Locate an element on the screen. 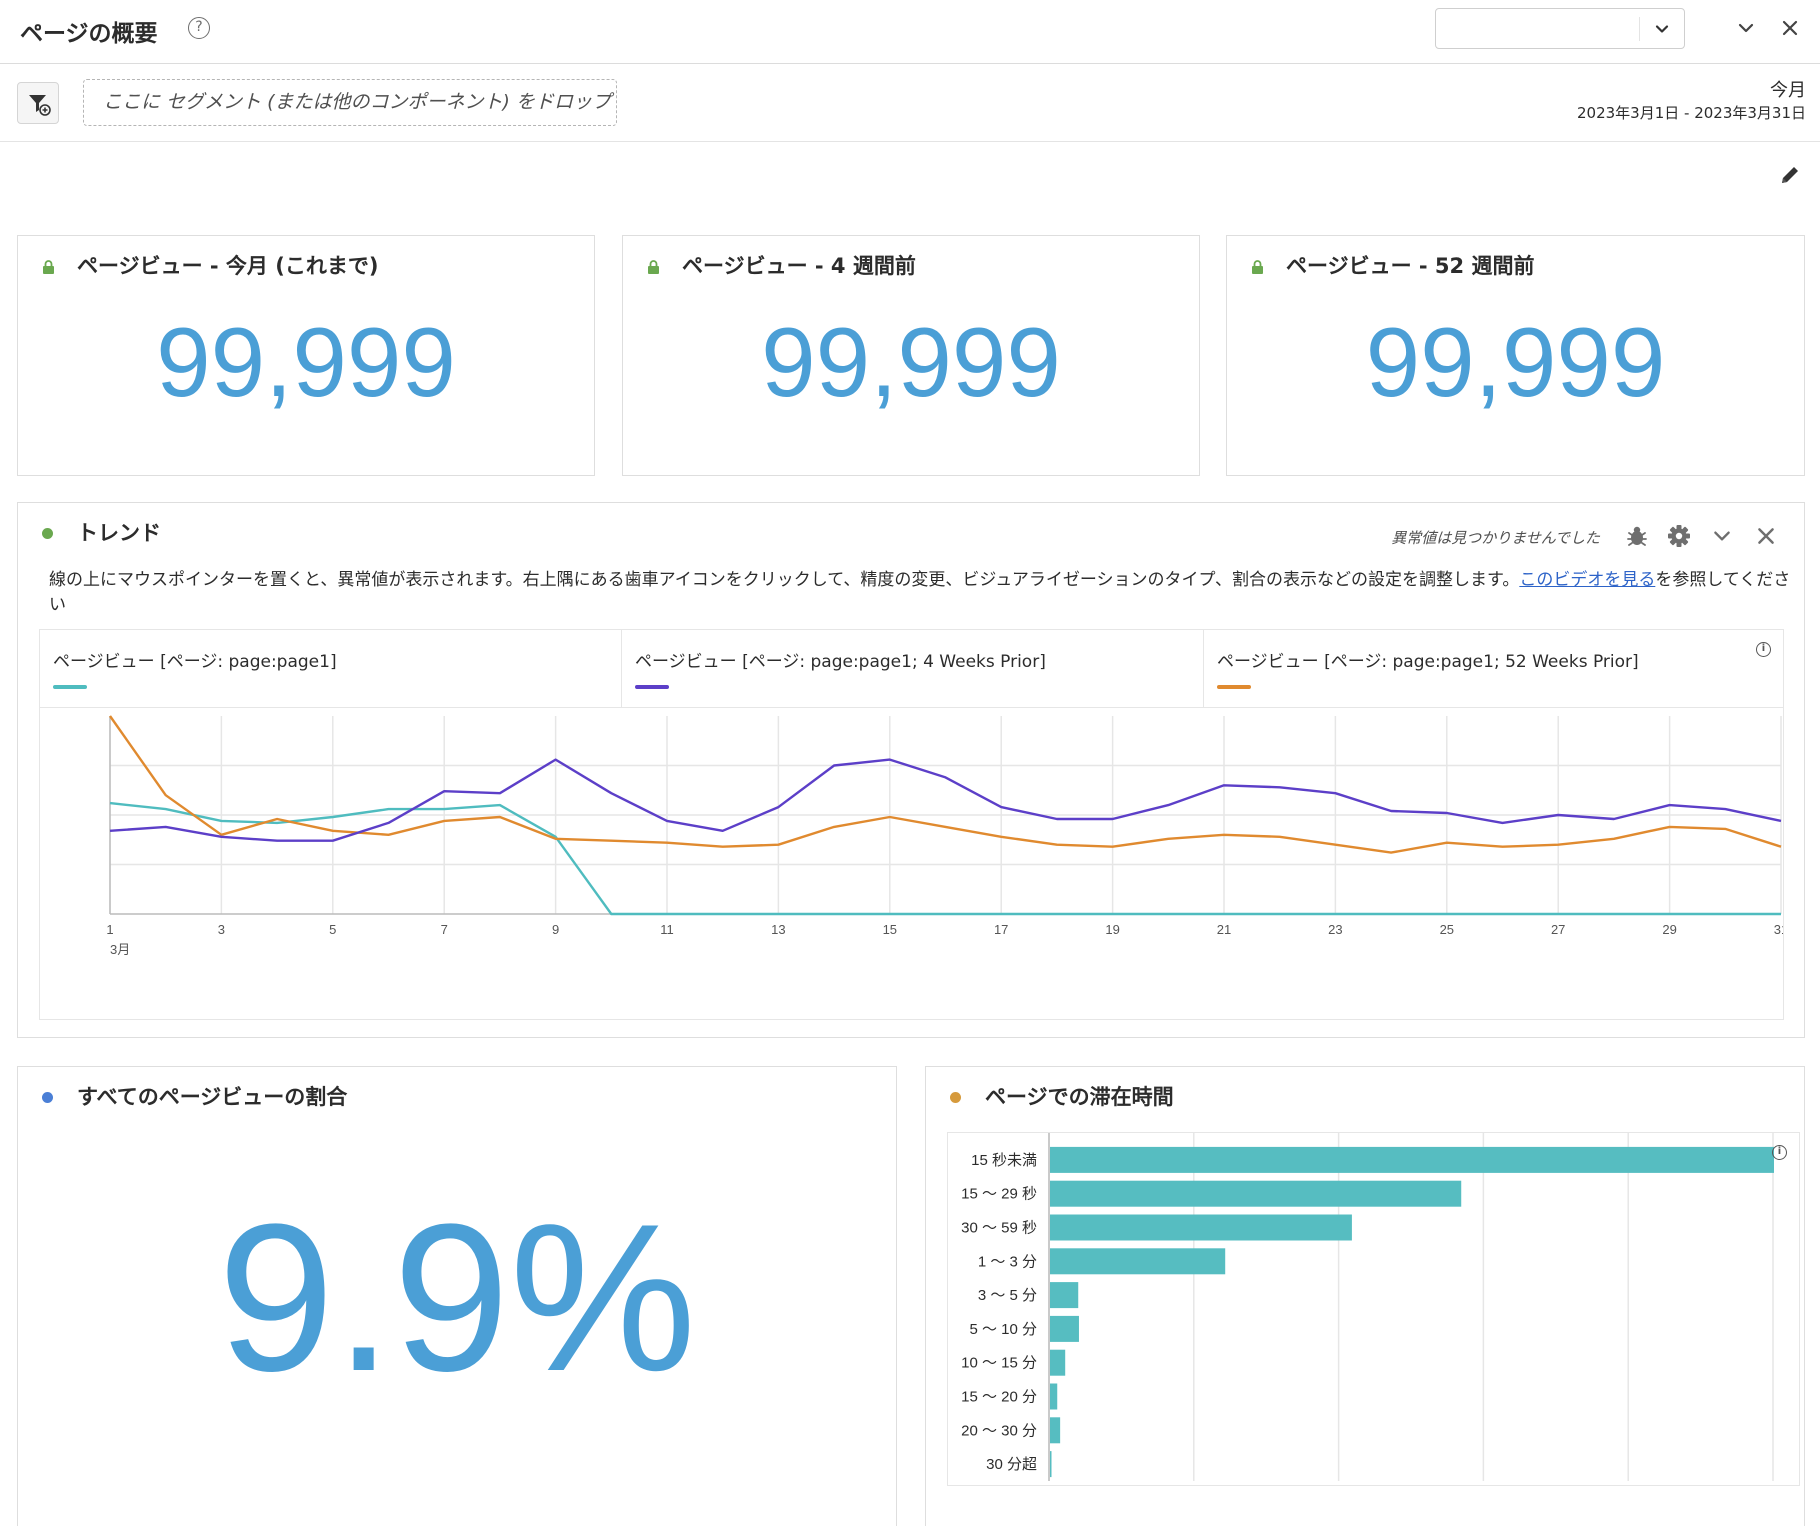 The height and width of the screenshot is (1526, 1820). share-value: 9.9% is located at coordinates (457, 1297).